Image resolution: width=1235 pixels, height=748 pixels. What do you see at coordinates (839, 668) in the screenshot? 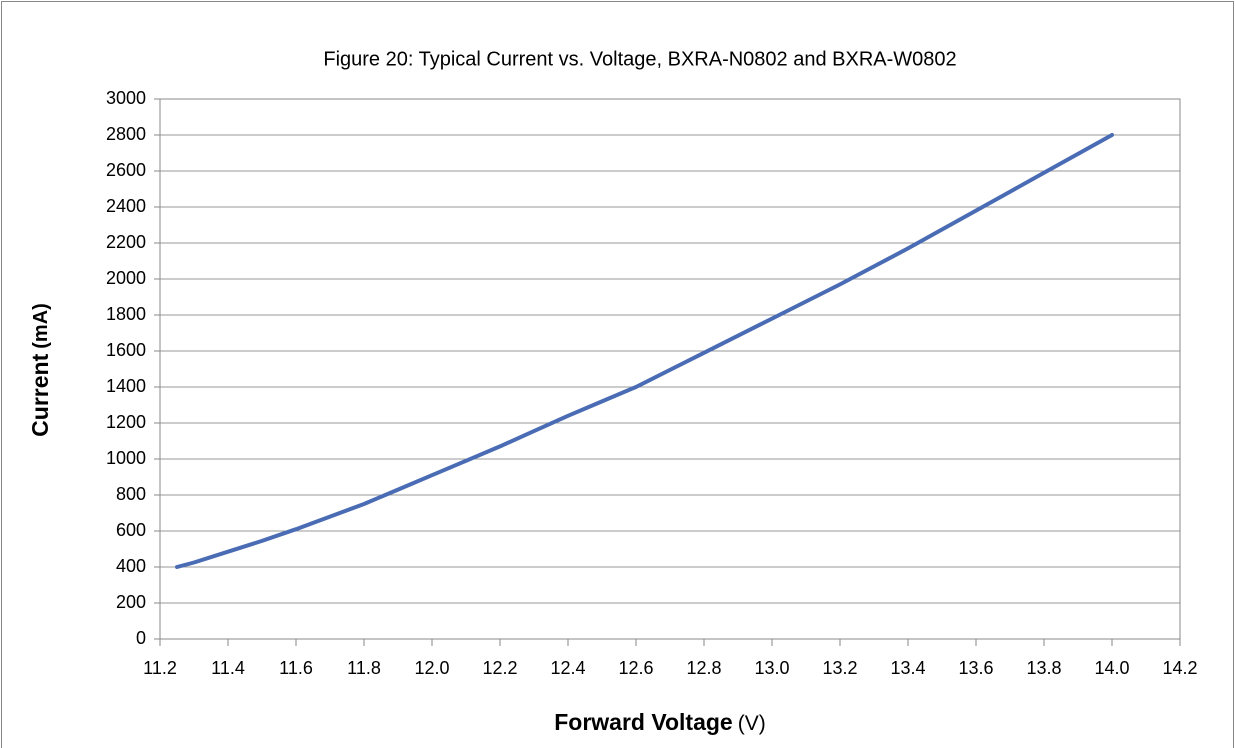
I see `x-tick-label: 13.2` at bounding box center [839, 668].